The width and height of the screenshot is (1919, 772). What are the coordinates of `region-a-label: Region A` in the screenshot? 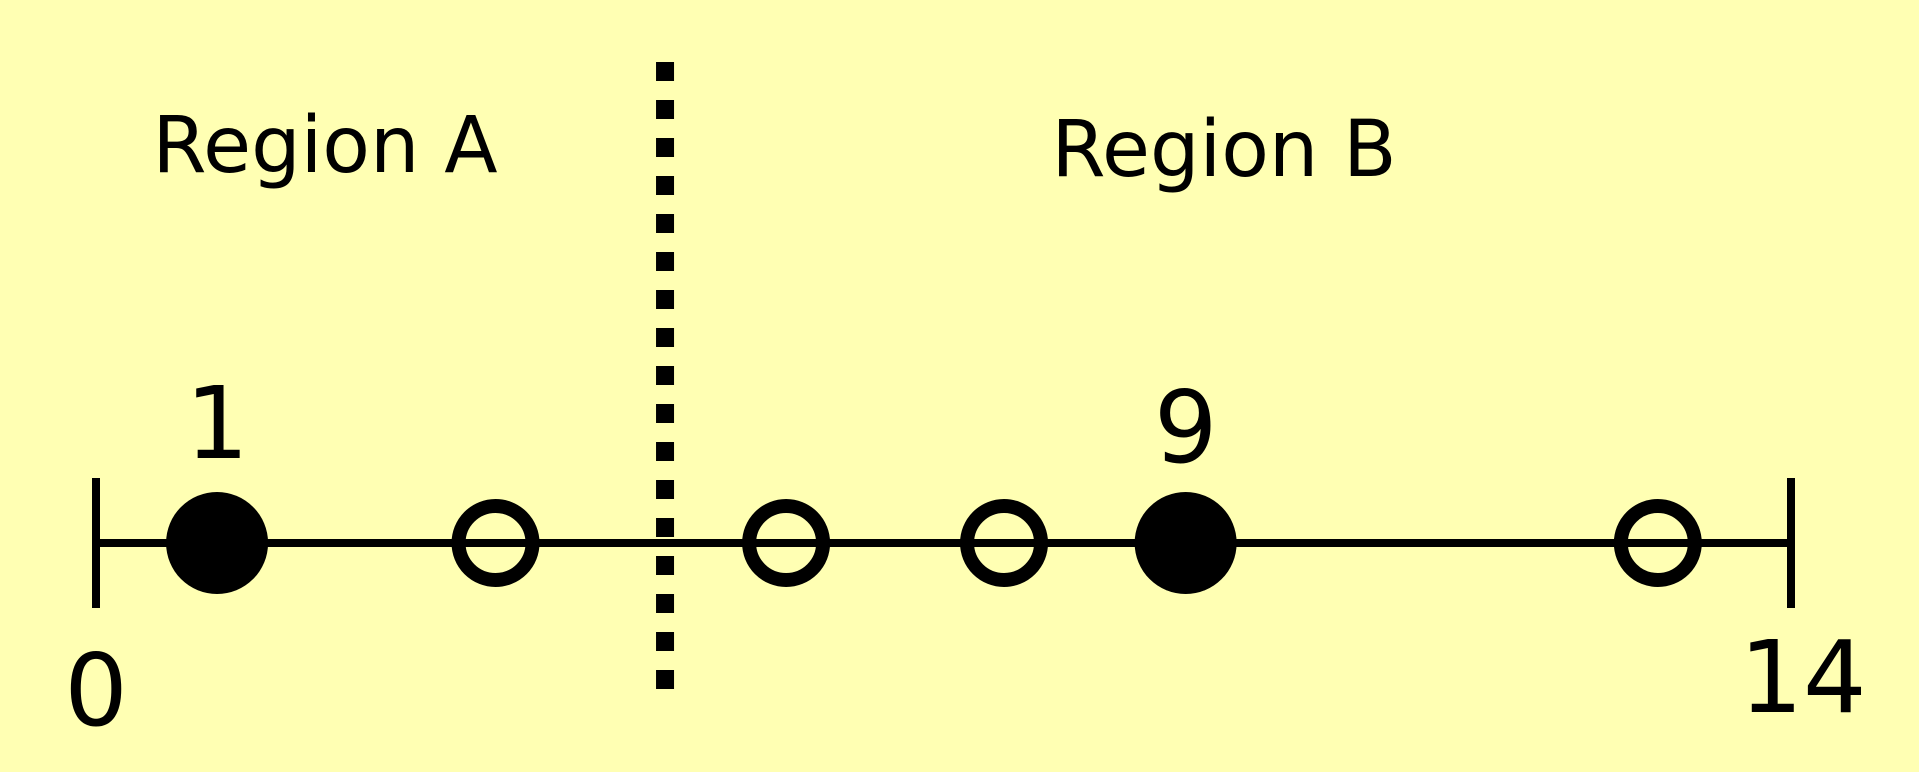 It's located at (324, 146).